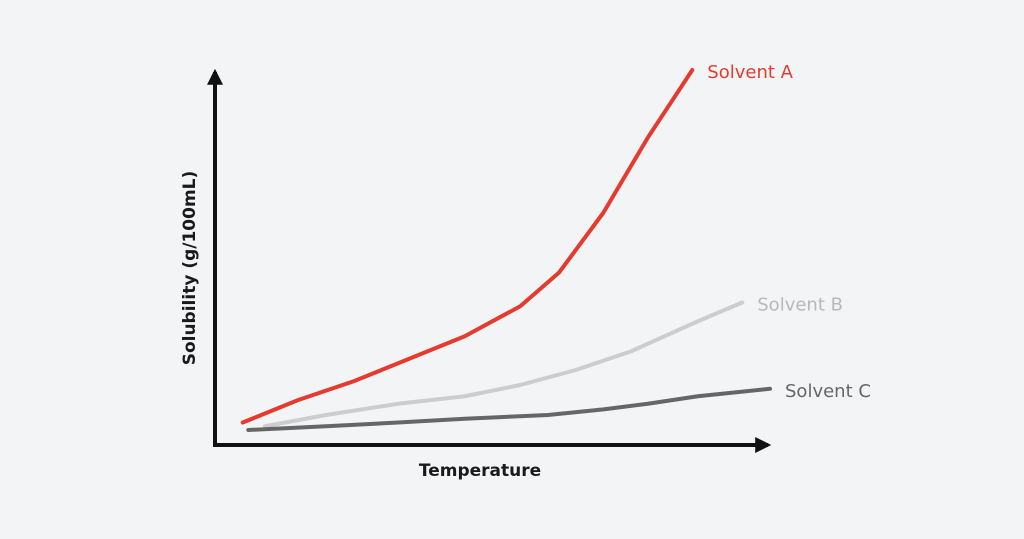 The width and height of the screenshot is (1024, 539). I want to click on series-label: Solvent A, so click(750, 72).